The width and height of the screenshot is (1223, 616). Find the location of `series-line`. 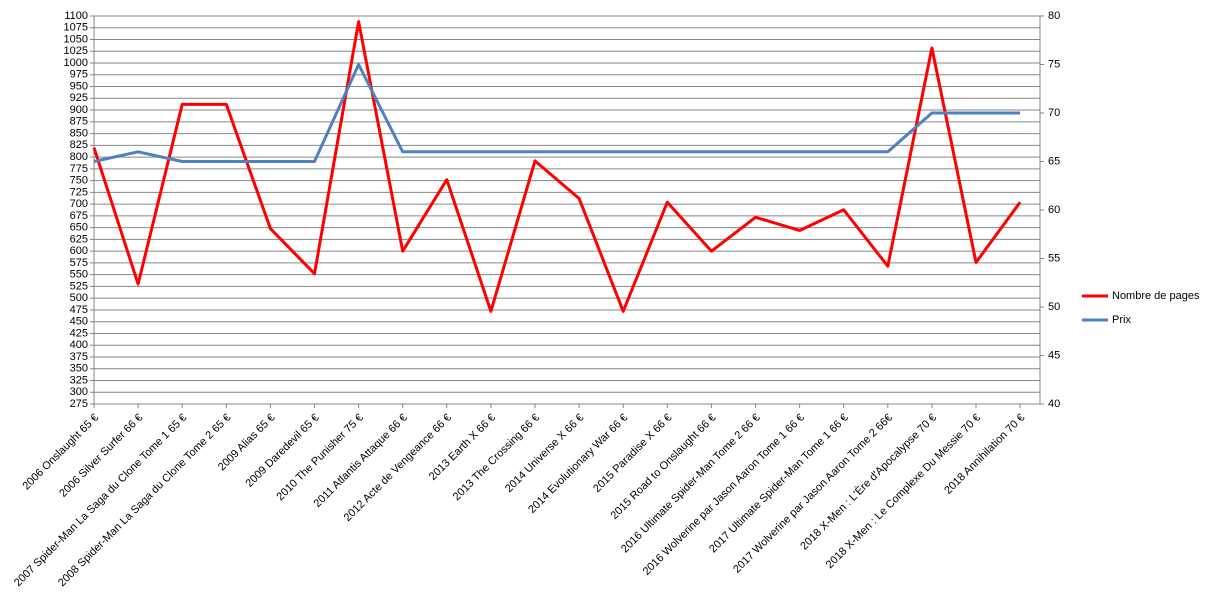

series-line is located at coordinates (557, 113).